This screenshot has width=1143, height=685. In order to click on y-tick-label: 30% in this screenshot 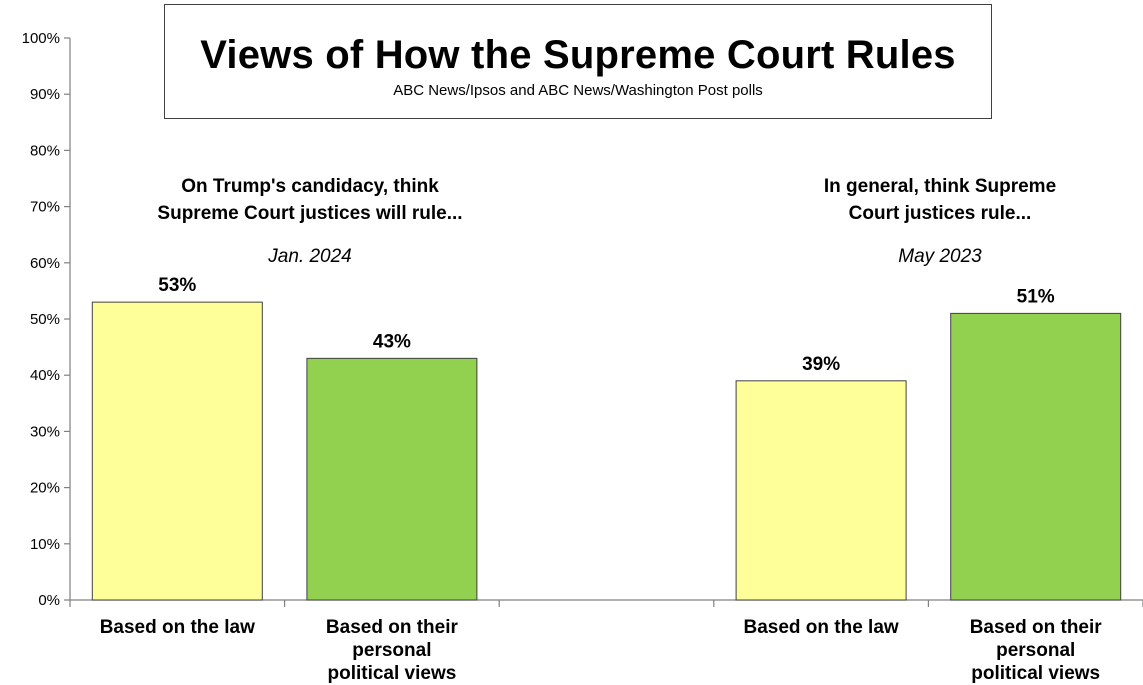, I will do `click(45, 431)`.